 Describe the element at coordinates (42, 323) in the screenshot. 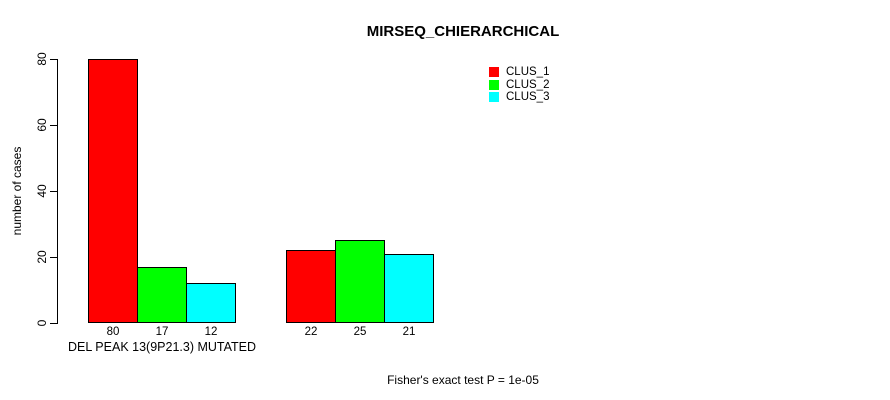

I see `y-axis-tick-label: 0` at that location.